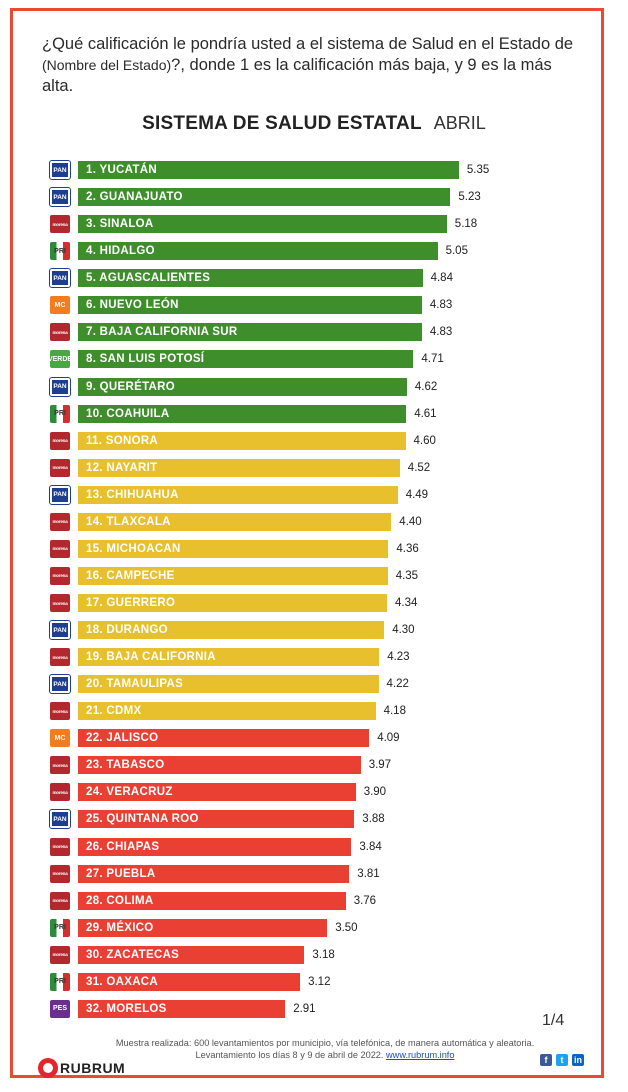 The height and width of the screenshot is (1092, 628). I want to click on state-label: 6. NUEVO LEÓN, so click(132, 305).